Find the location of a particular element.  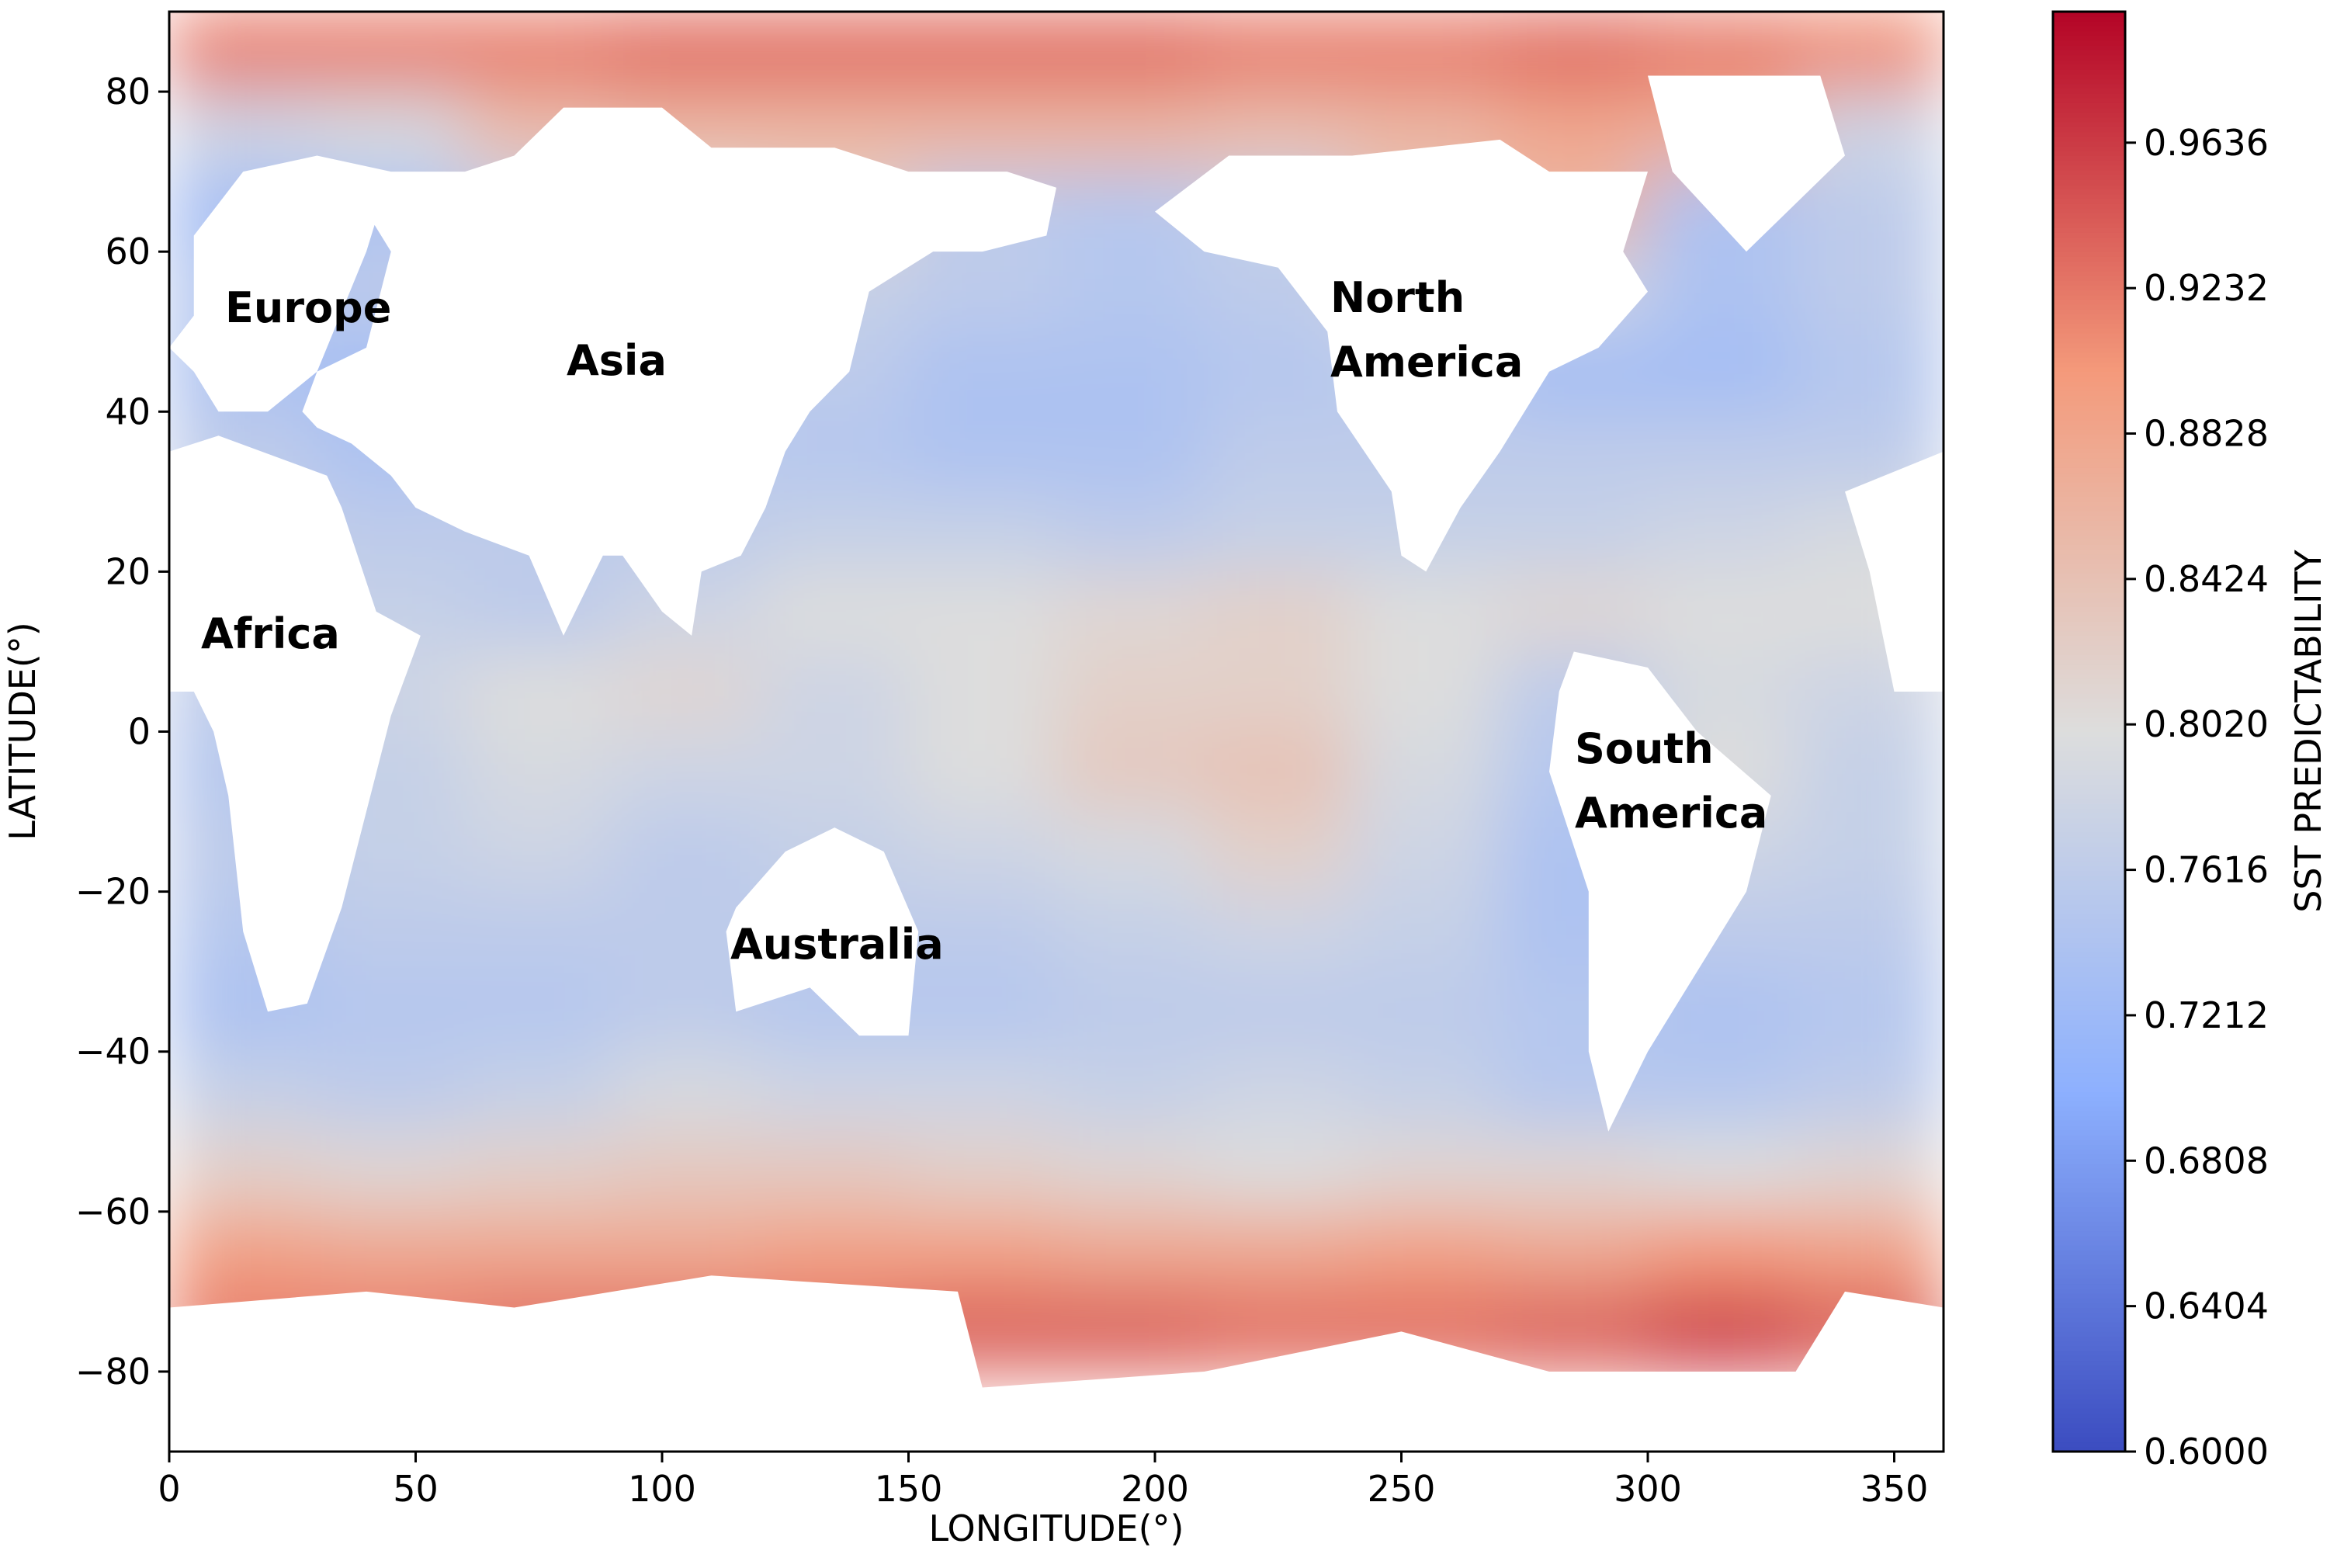

x-tick-label: 300 is located at coordinates (1648, 1489).